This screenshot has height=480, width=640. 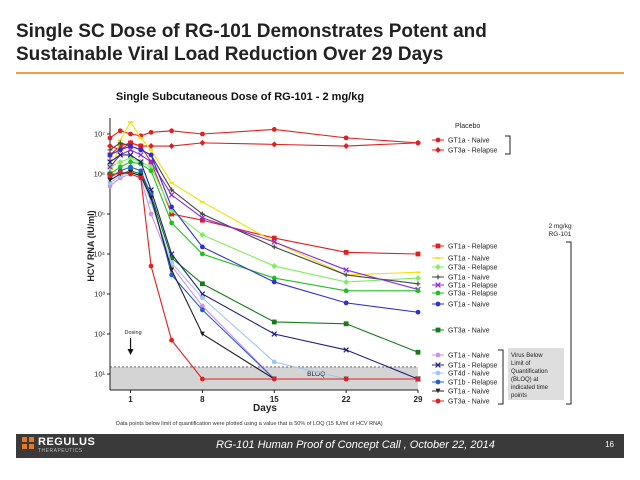 What do you see at coordinates (473, 268) in the screenshot?
I see `legend-label-4: GT3a - Relapse` at bounding box center [473, 268].